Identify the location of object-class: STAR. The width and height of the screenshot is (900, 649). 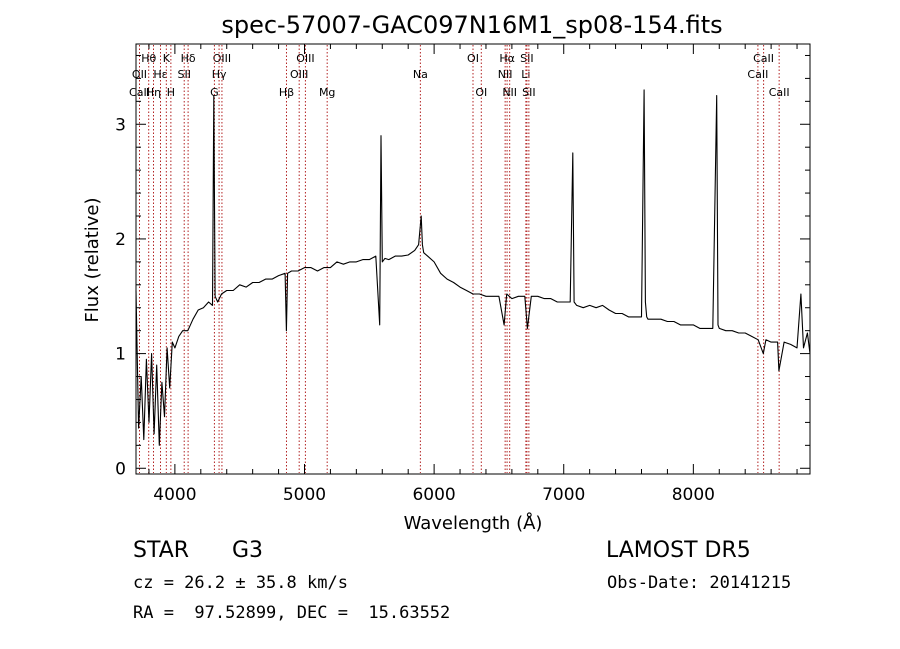
(161, 550).